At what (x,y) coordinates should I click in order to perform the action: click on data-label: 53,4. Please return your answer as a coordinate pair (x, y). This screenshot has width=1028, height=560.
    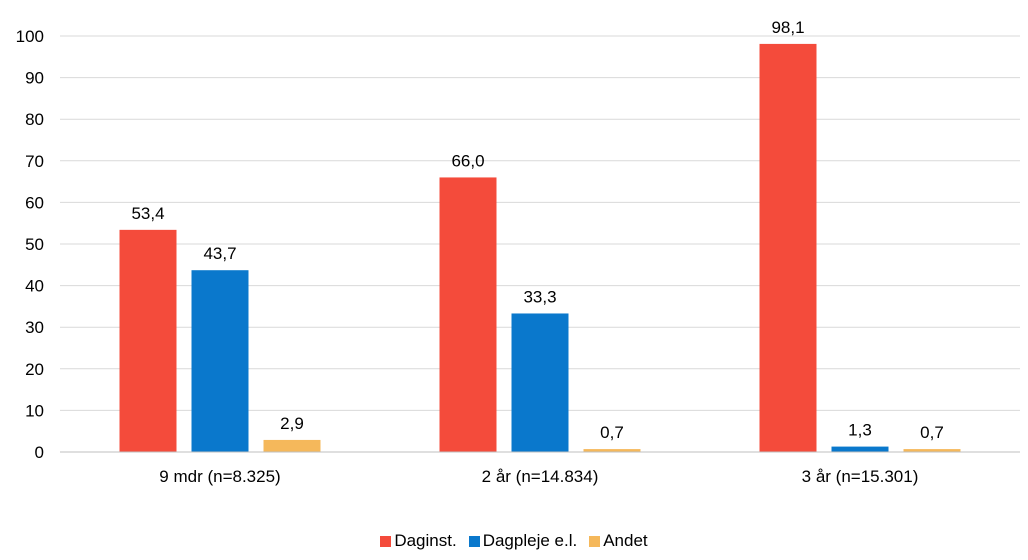
    Looking at the image, I should click on (147, 213).